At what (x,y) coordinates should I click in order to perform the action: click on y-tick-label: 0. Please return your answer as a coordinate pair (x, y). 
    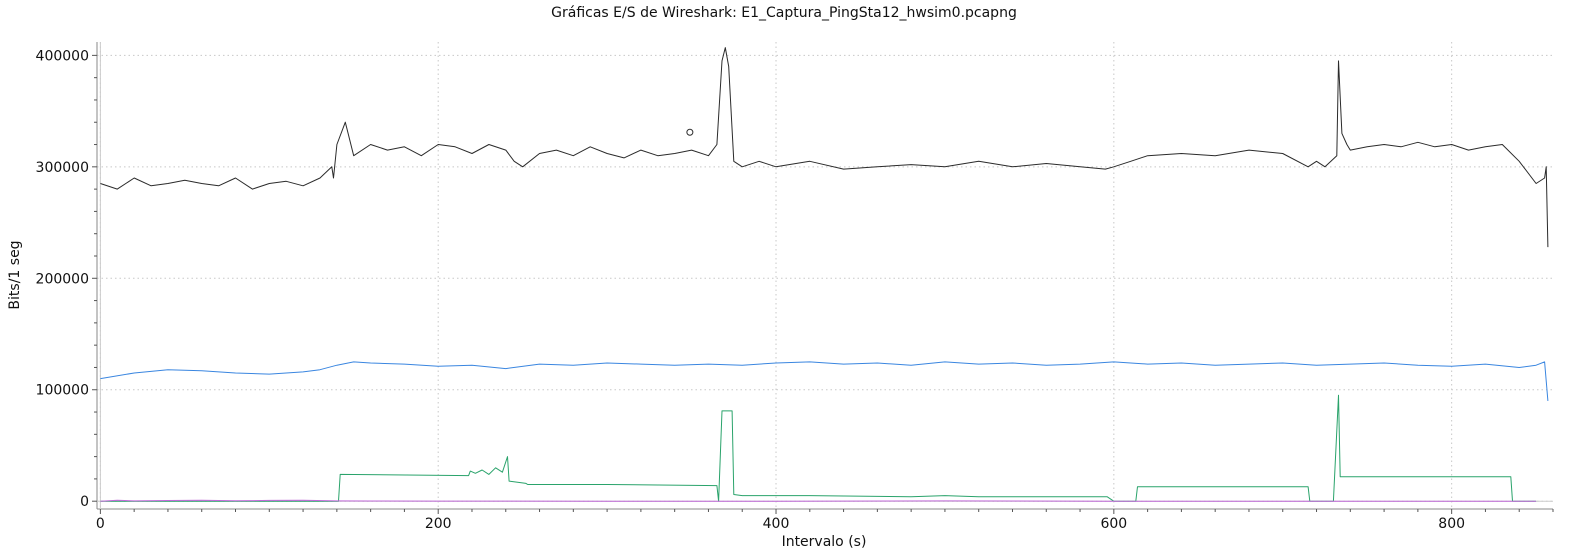
    Looking at the image, I should click on (84, 502).